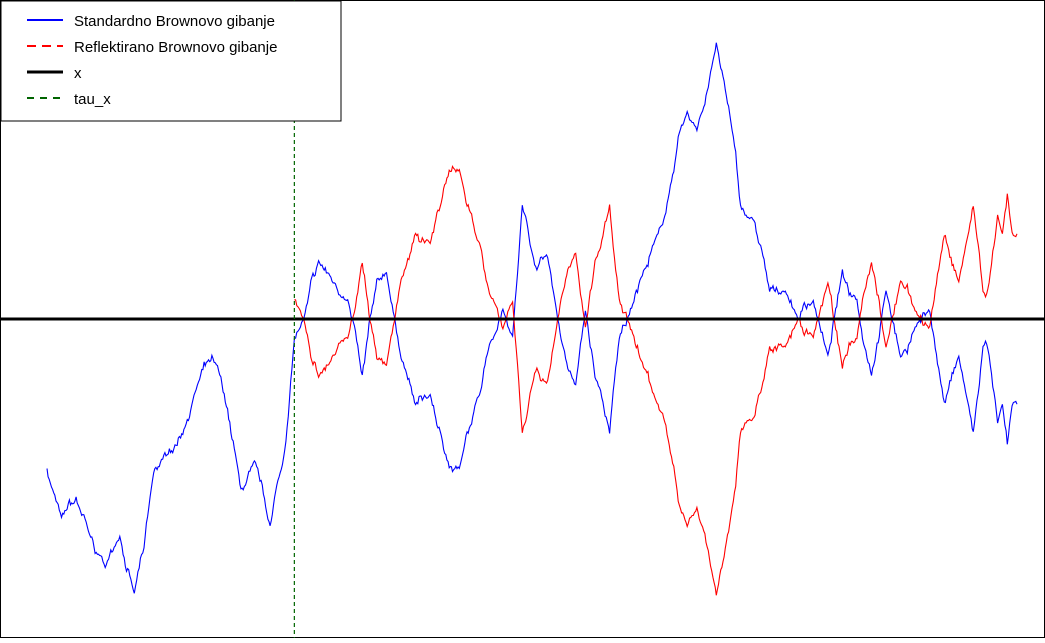 Image resolution: width=1045 pixels, height=643 pixels. What do you see at coordinates (78, 73) in the screenshot?
I see `legend-label-x: x` at bounding box center [78, 73].